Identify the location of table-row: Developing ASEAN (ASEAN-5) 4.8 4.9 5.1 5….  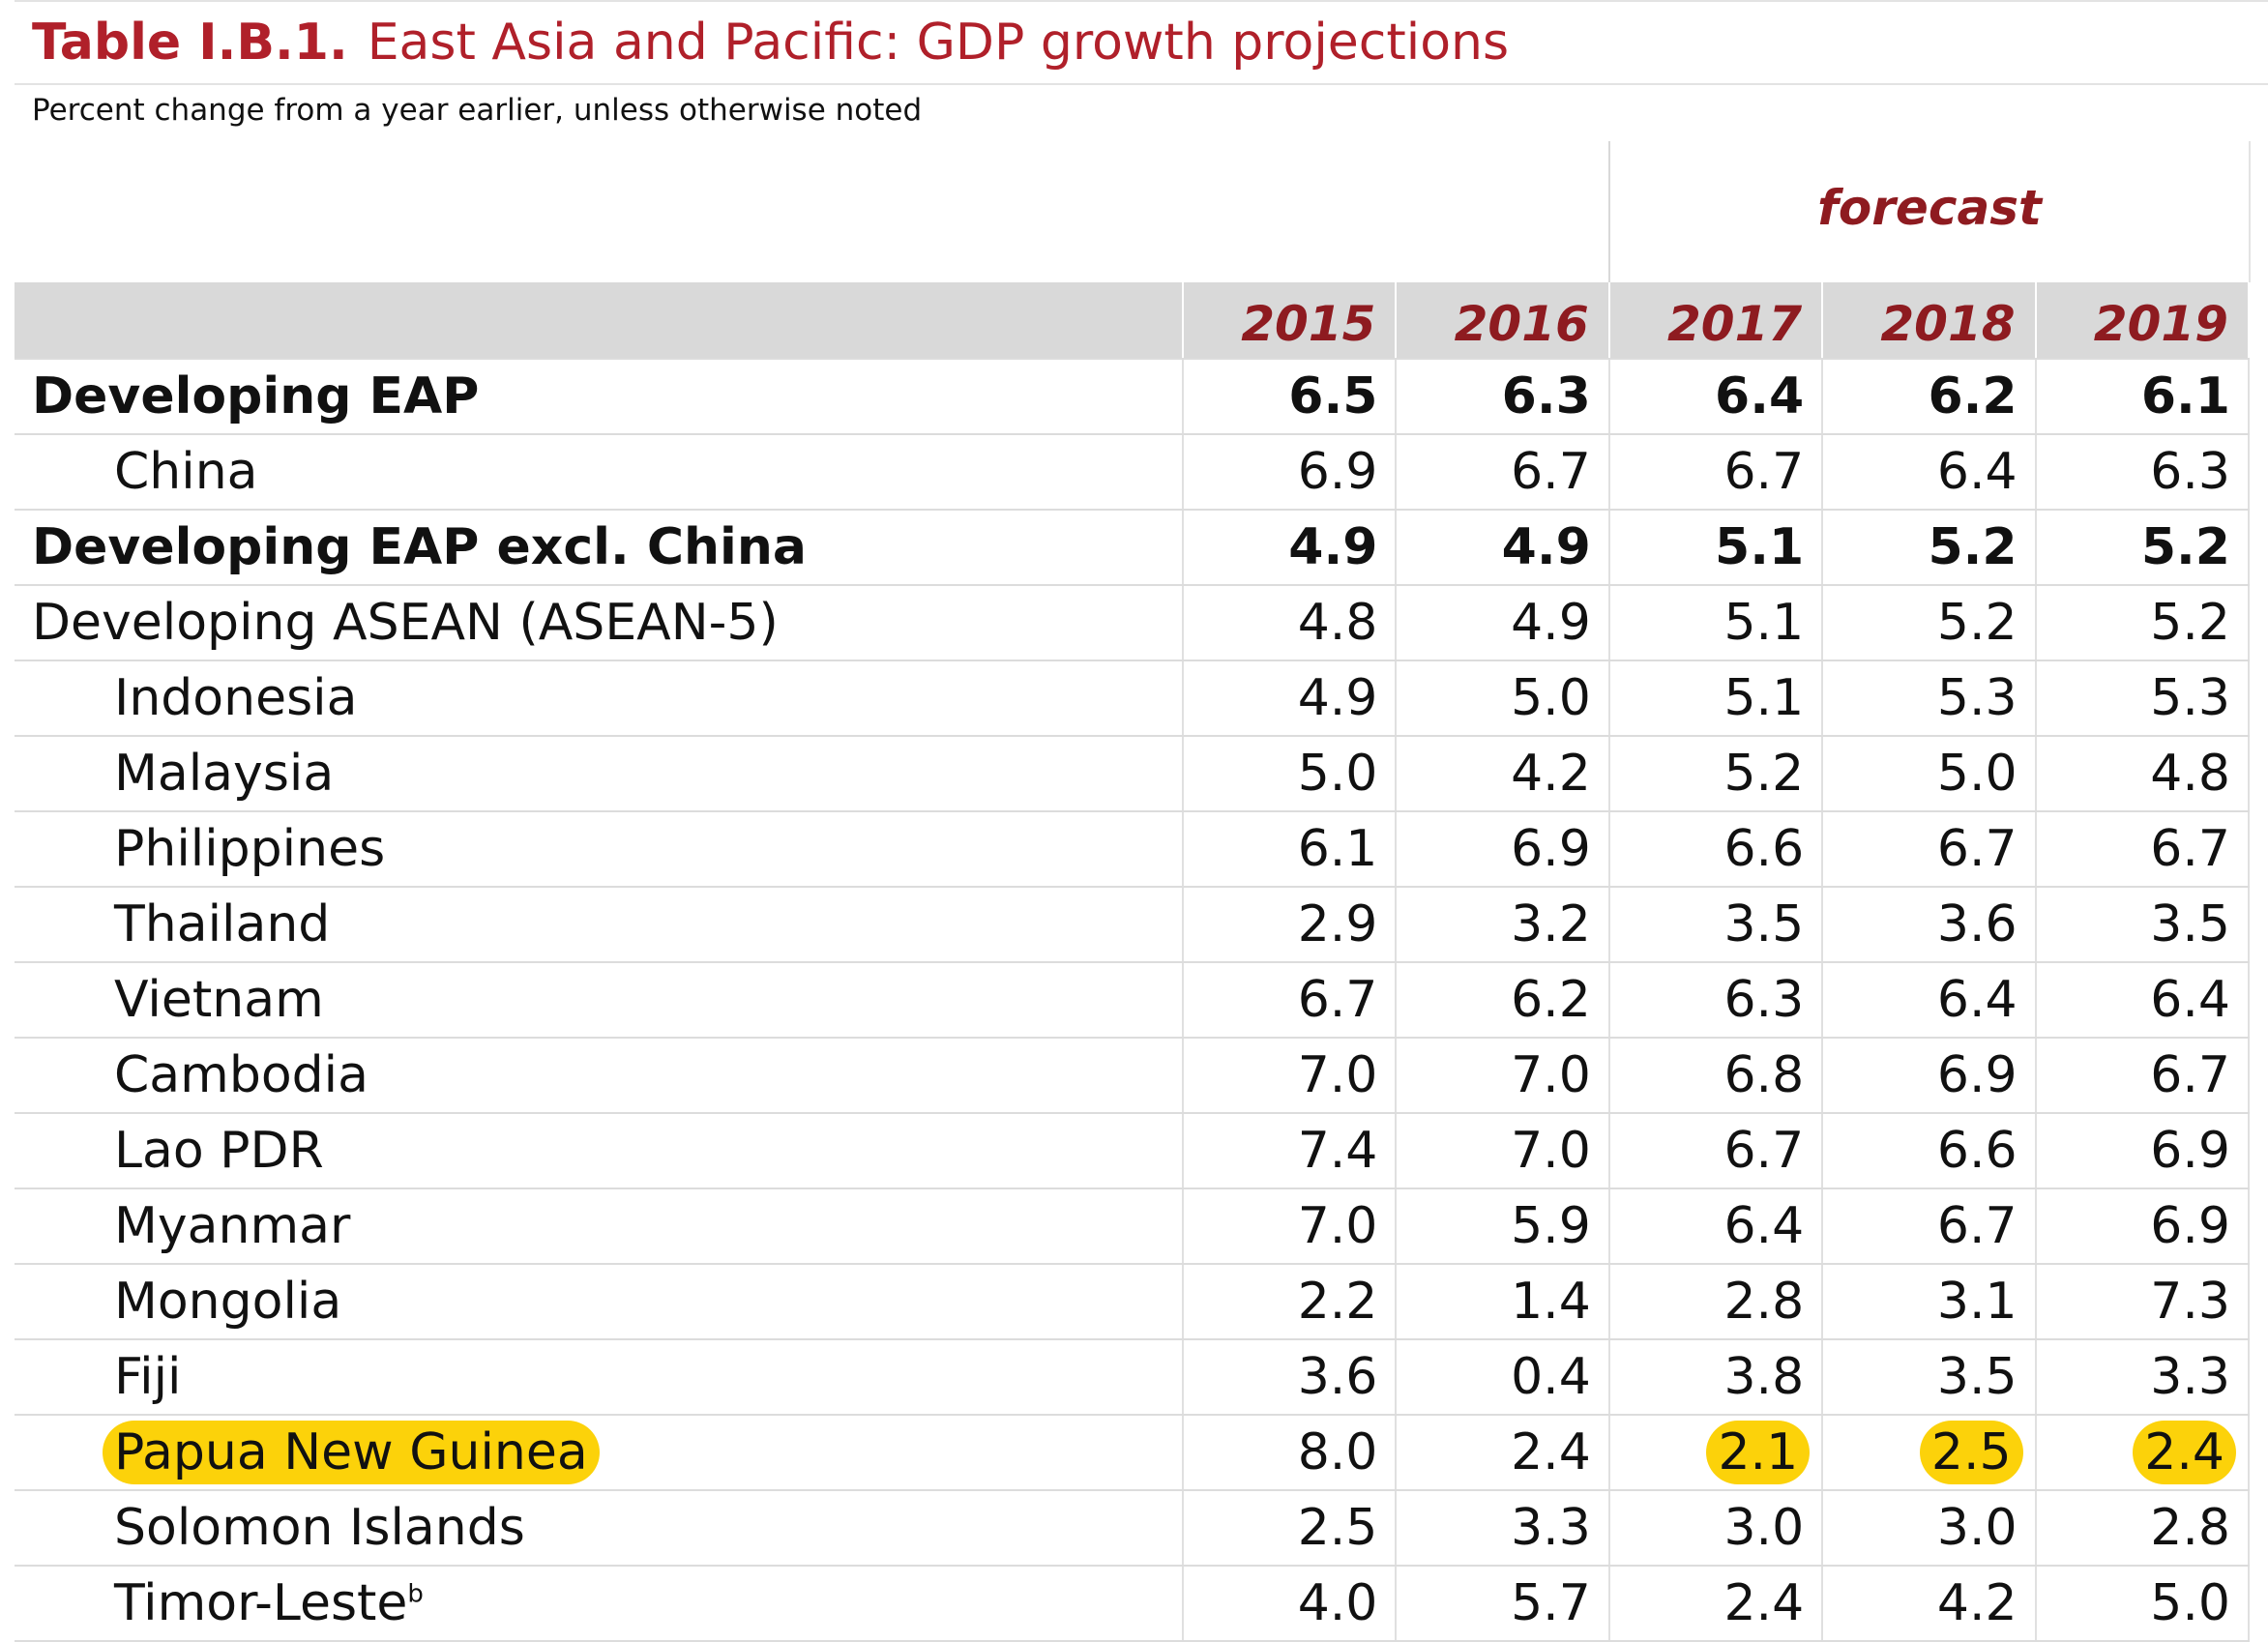
(1132, 623).